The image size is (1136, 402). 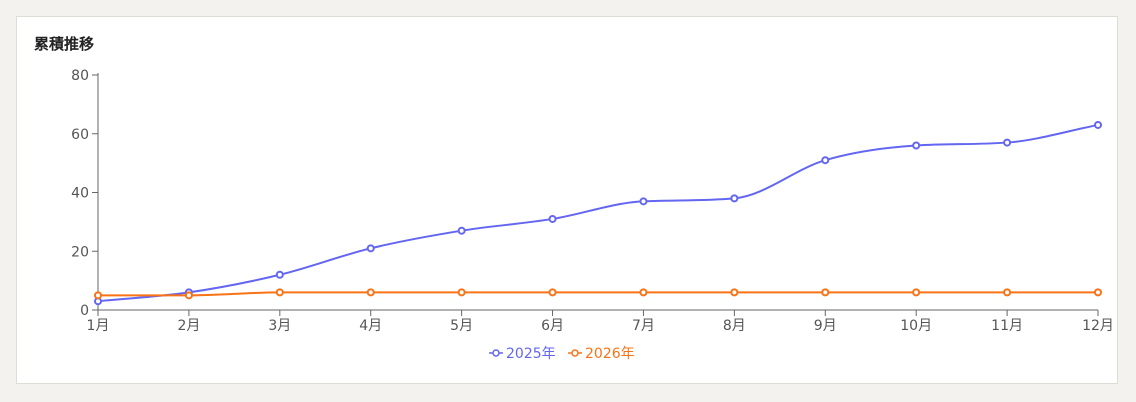 I want to click on x-tick-label: 6月, so click(x=552, y=326).